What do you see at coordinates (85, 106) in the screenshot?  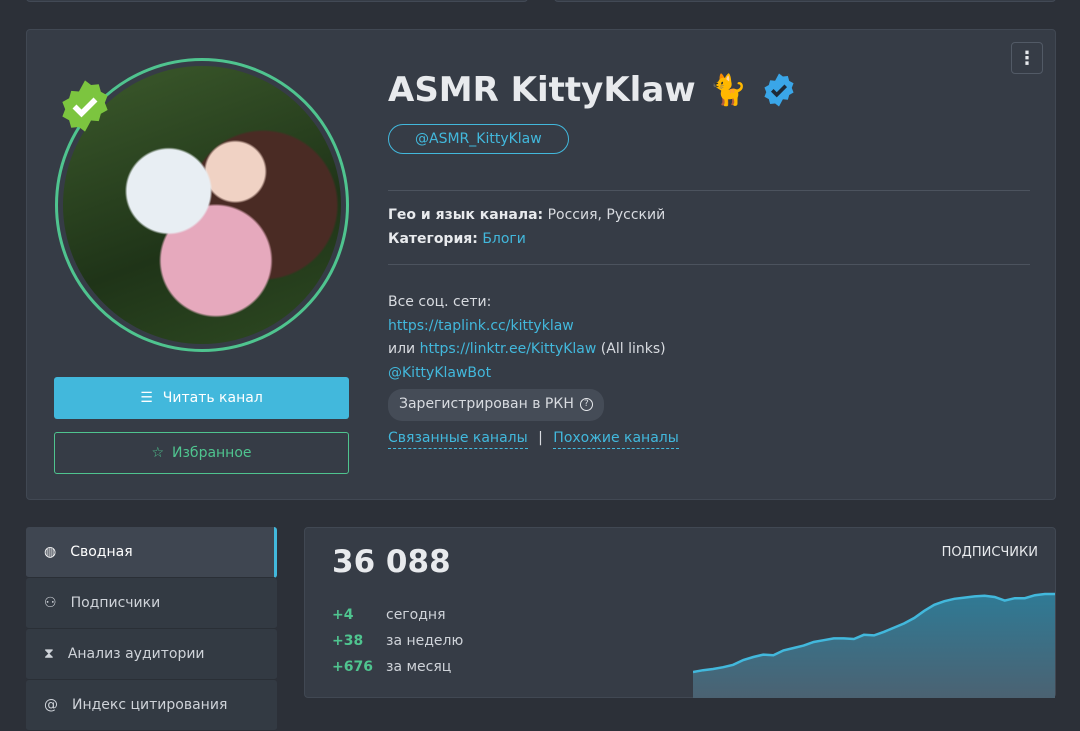 I see `verified-check-icon` at bounding box center [85, 106].